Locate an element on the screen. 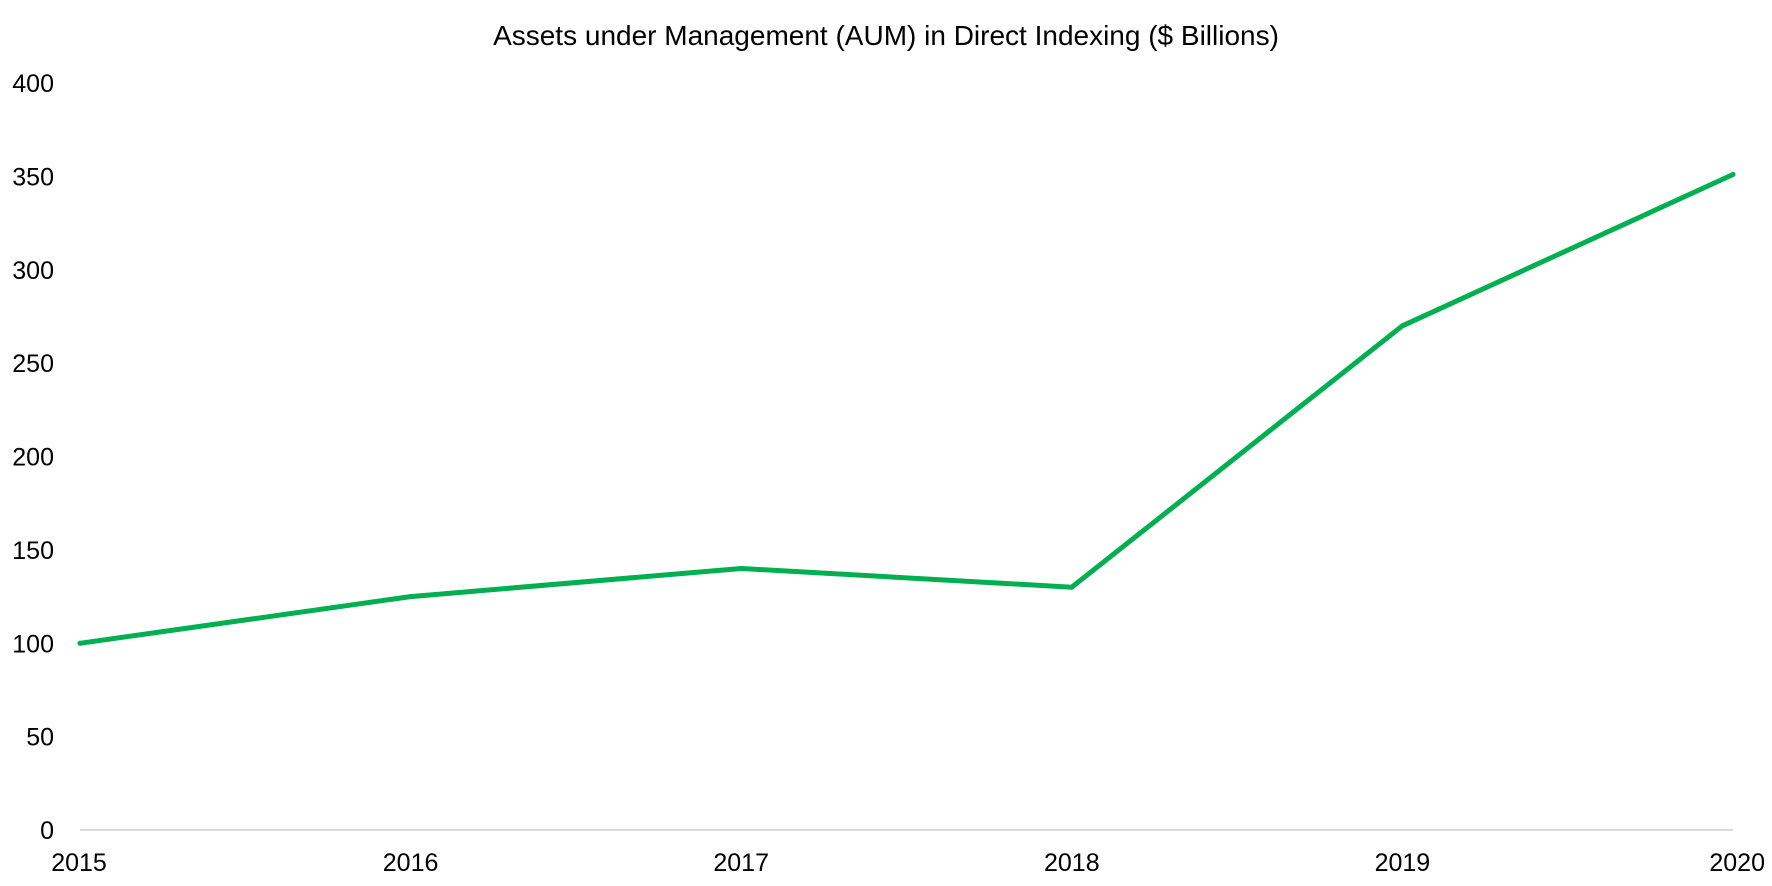 The image size is (1772, 886). x-tick-label: 2020 is located at coordinates (1737, 863).